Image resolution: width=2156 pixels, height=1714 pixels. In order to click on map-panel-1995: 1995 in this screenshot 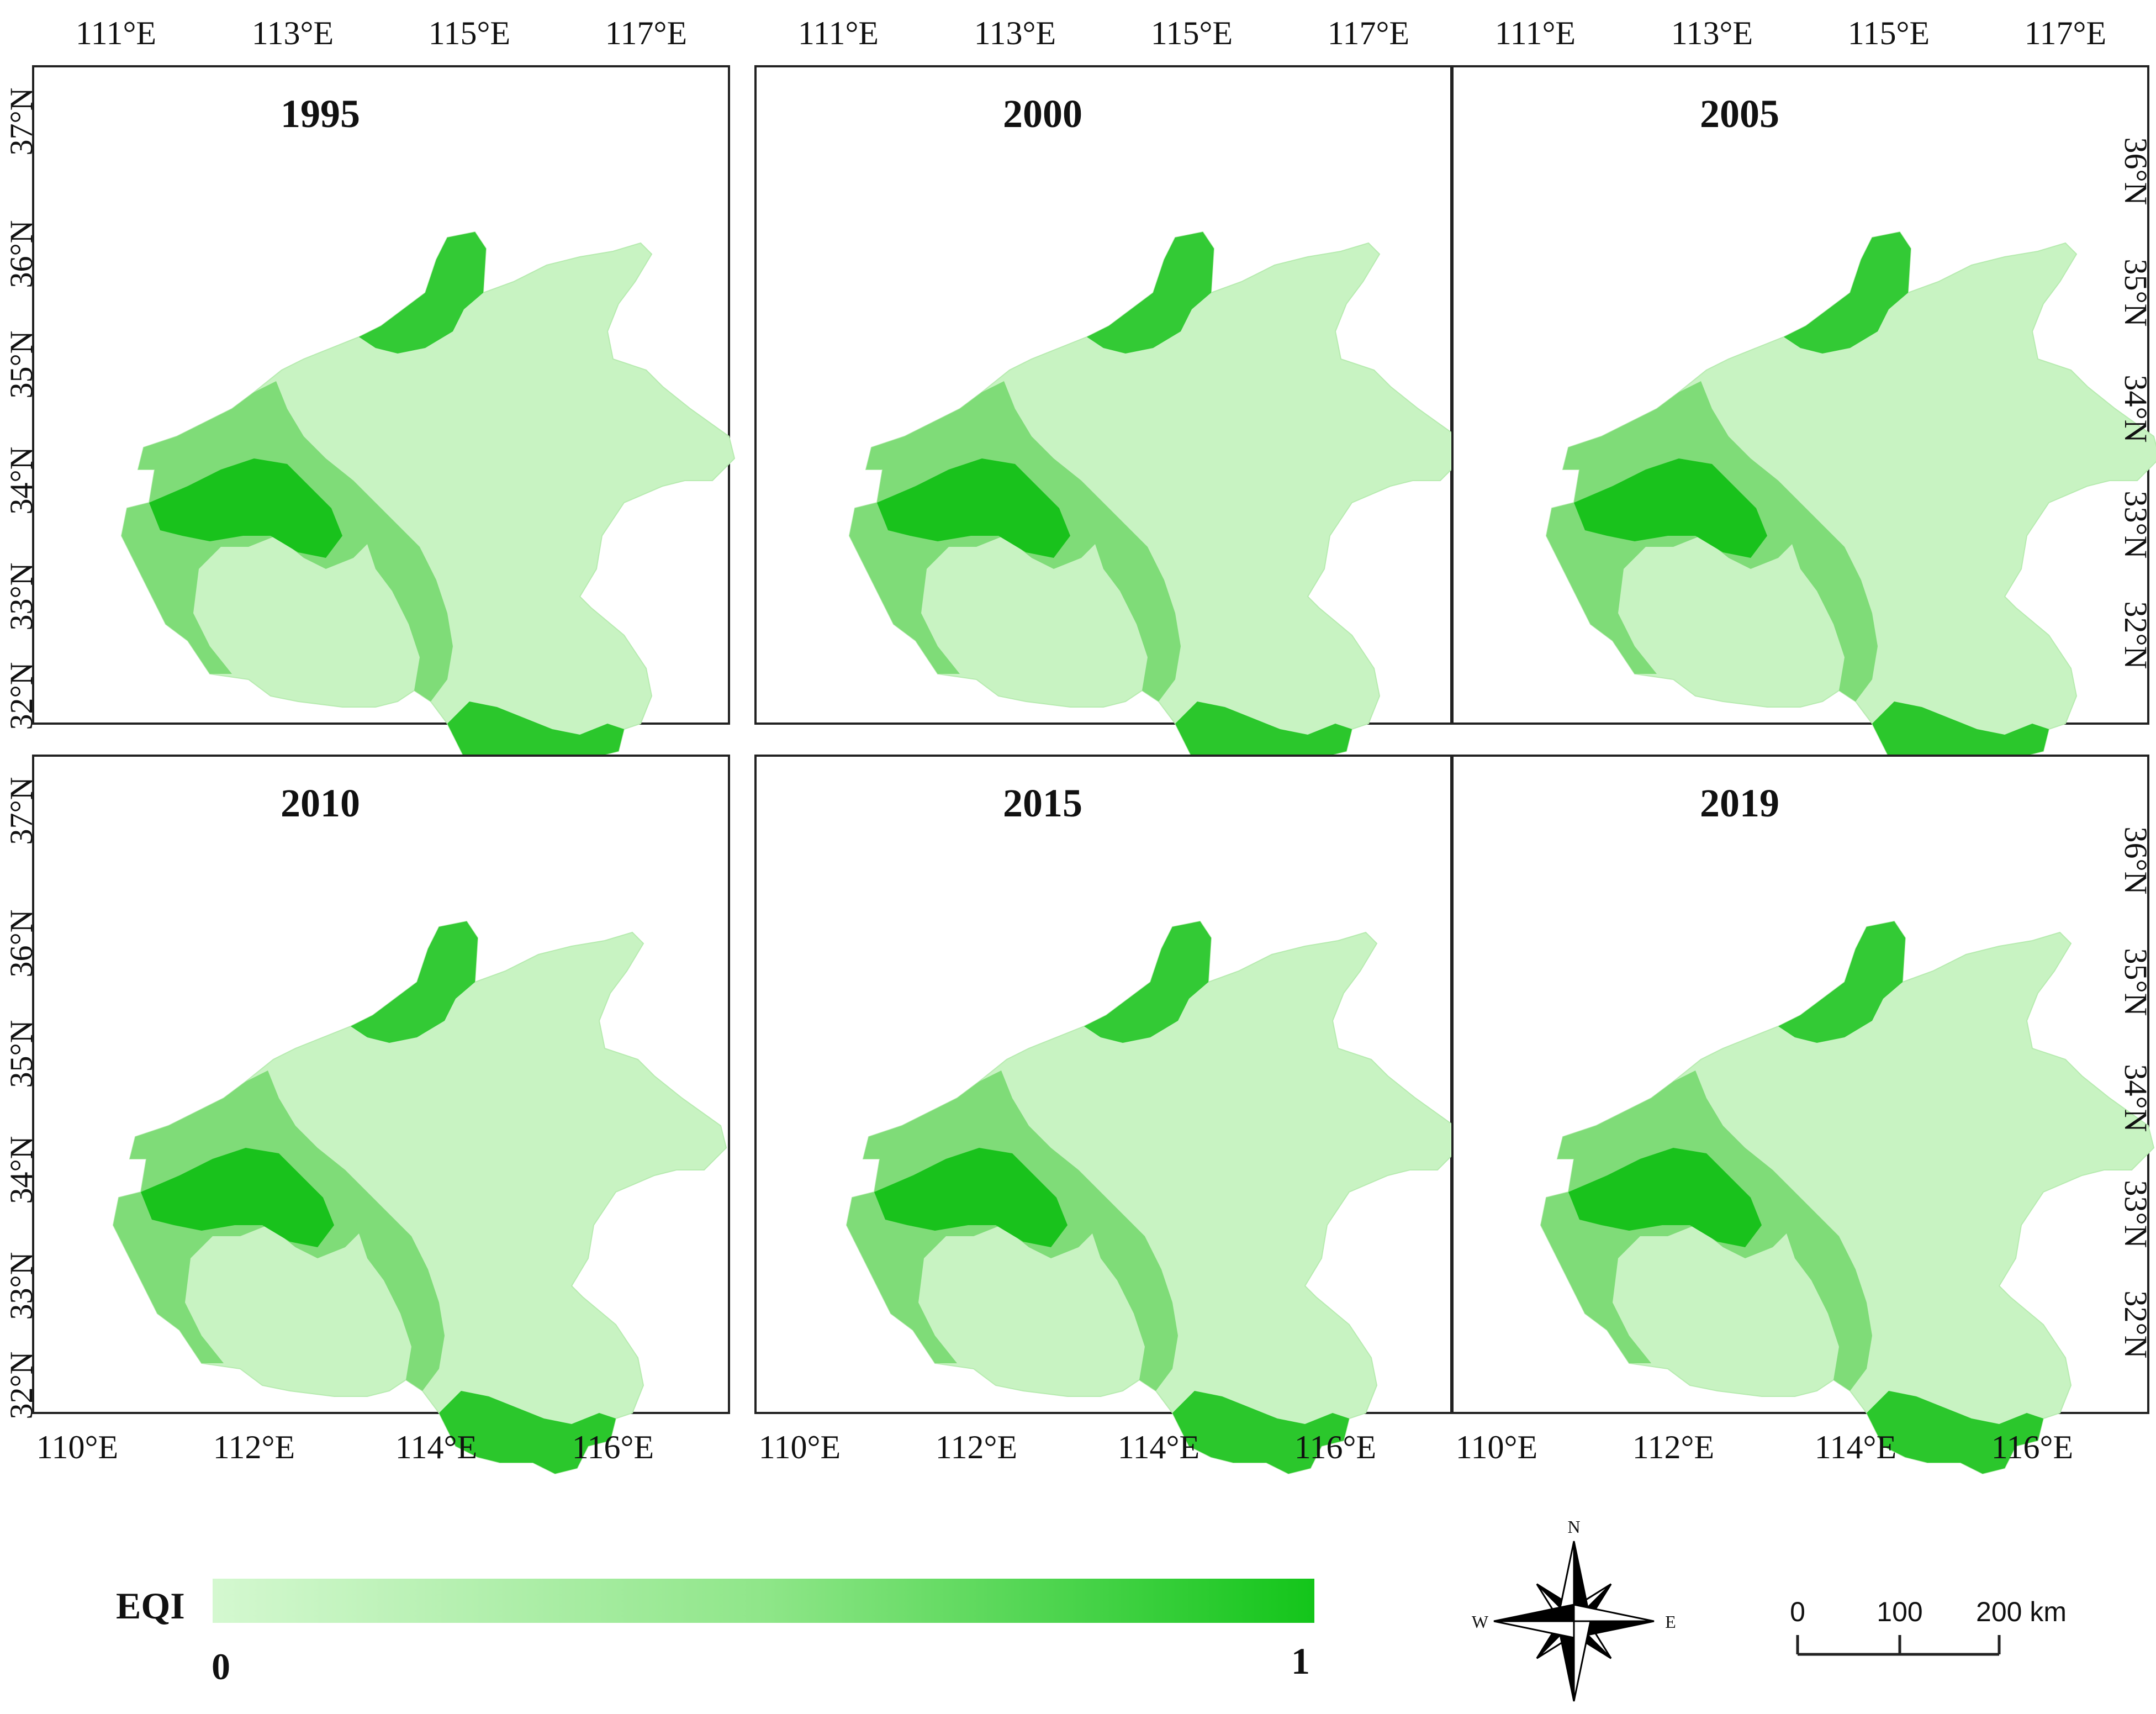, I will do `click(383, 425)`.